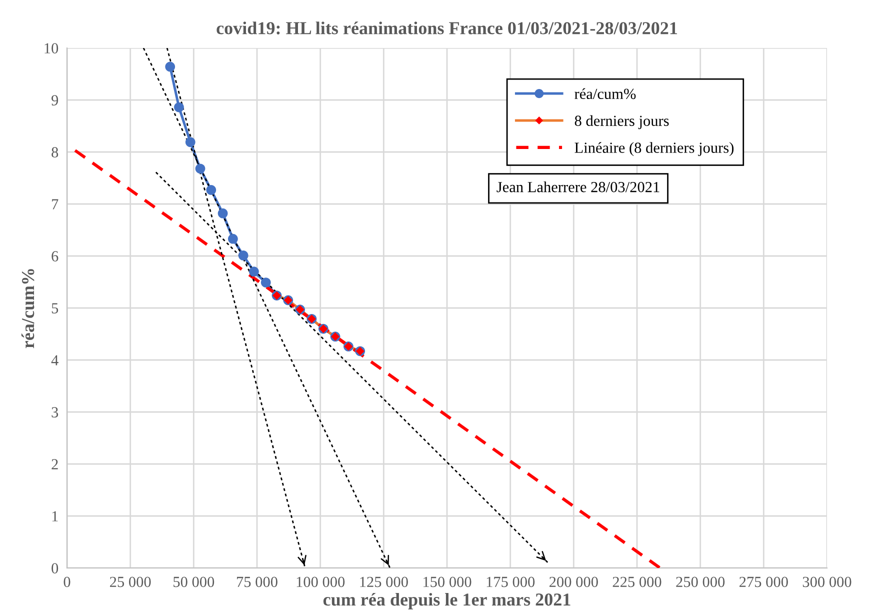 This screenshot has height=616, width=891. Describe the element at coordinates (764, 582) in the screenshot. I see `x-tick-label: 275 000` at that location.